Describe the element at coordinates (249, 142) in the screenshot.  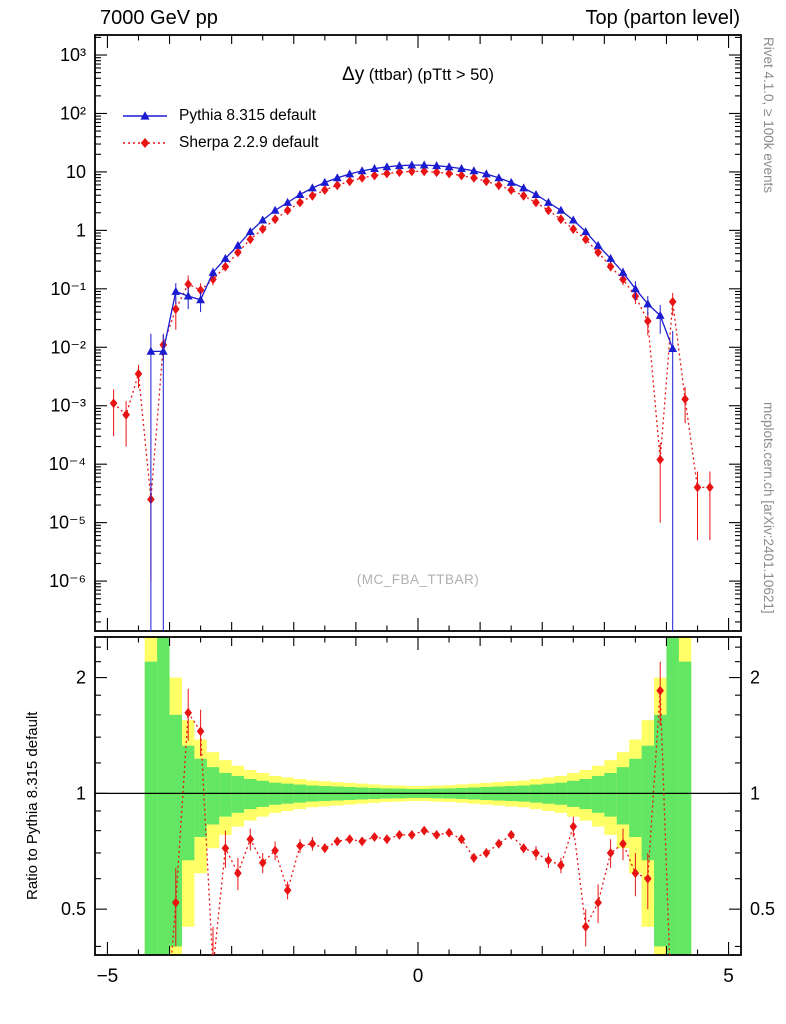
I see `legend-label-sherpa: Sherpa 2.2.9 default` at that location.